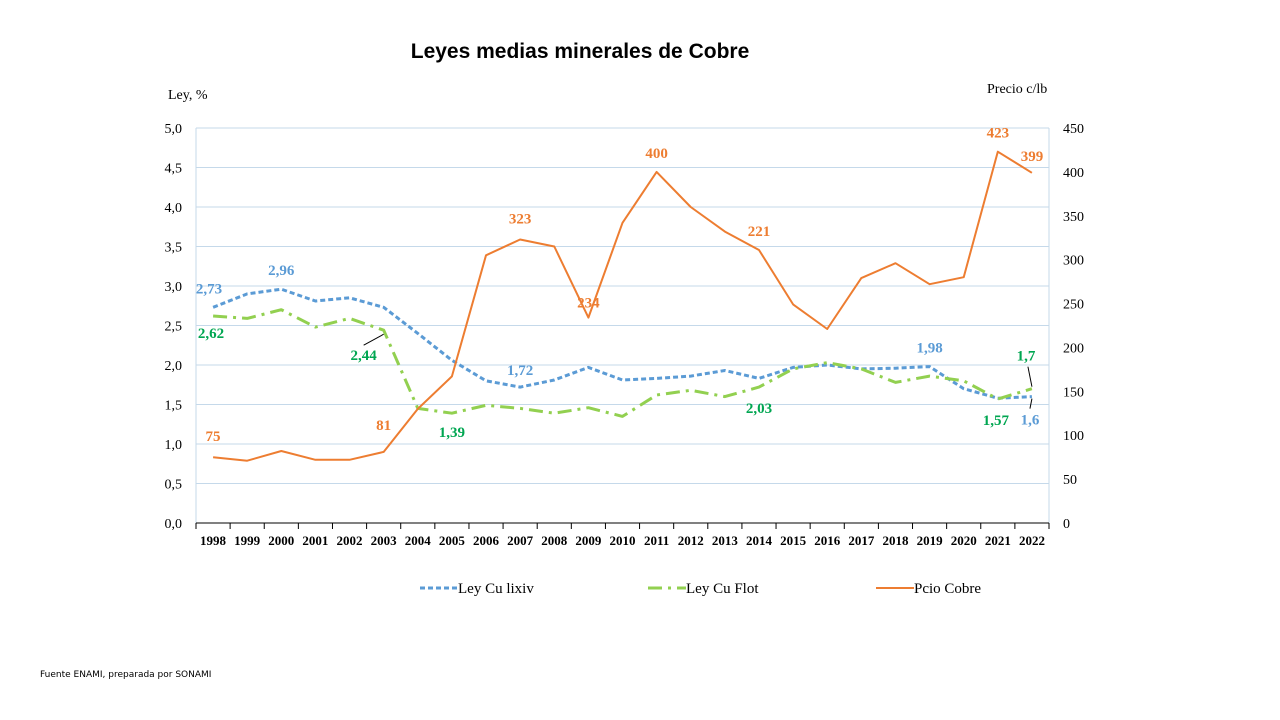 This screenshot has height=720, width=1280. I want to click on y-left-tick-label: 2,0, so click(174, 366).